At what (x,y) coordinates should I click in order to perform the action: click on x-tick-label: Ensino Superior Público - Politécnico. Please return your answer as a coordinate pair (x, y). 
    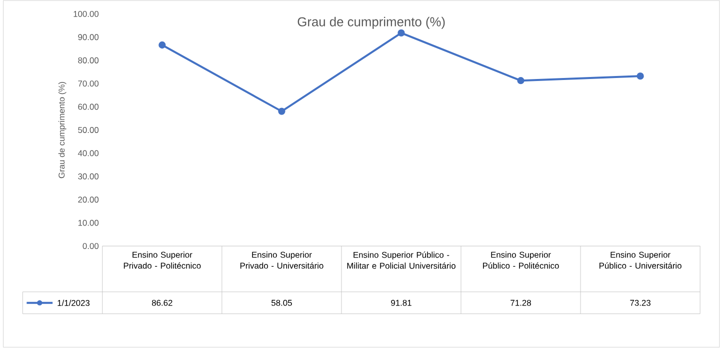
    Looking at the image, I should click on (521, 260).